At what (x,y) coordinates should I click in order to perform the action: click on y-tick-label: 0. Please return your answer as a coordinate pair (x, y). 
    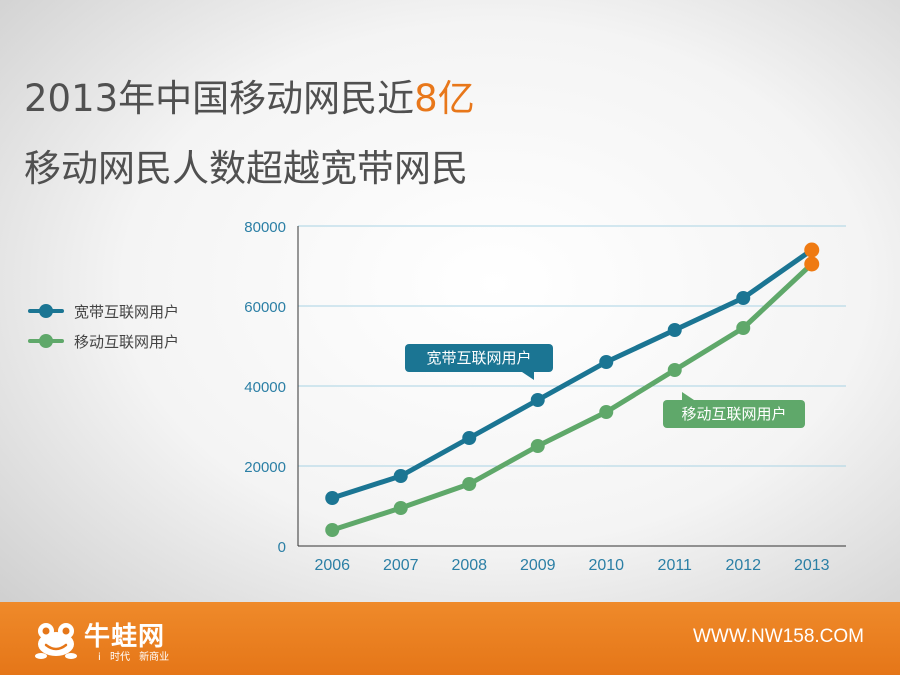
    Looking at the image, I should click on (282, 547).